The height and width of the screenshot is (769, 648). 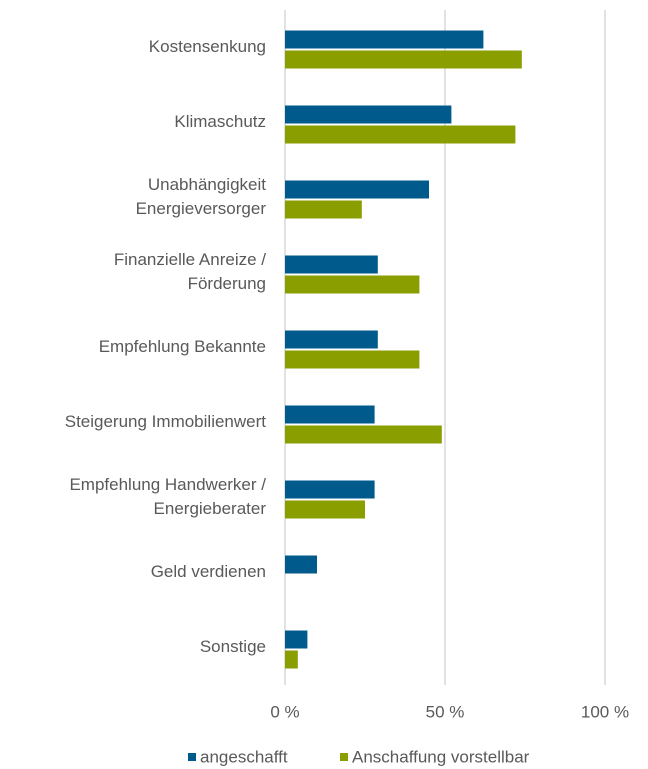 What do you see at coordinates (210, 508) in the screenshot?
I see `y-tick-label: Energieberater` at bounding box center [210, 508].